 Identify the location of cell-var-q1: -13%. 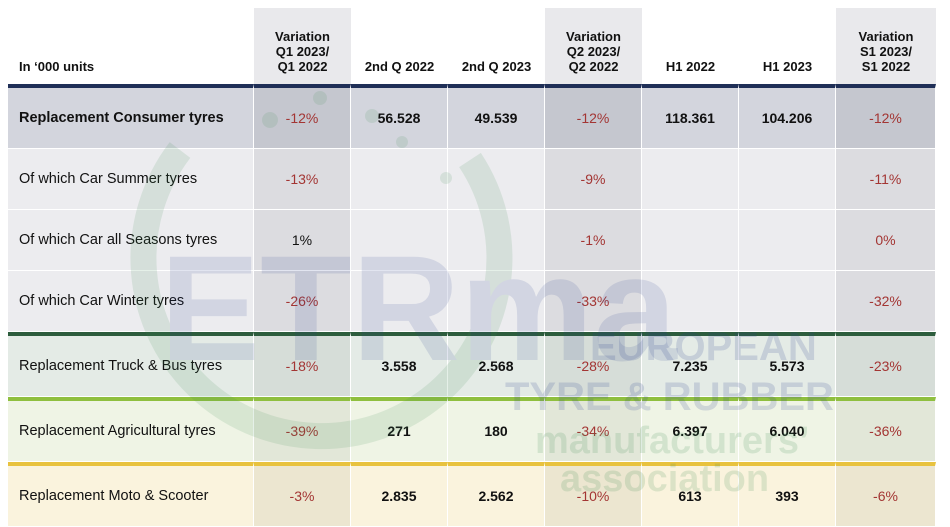
(302, 179).